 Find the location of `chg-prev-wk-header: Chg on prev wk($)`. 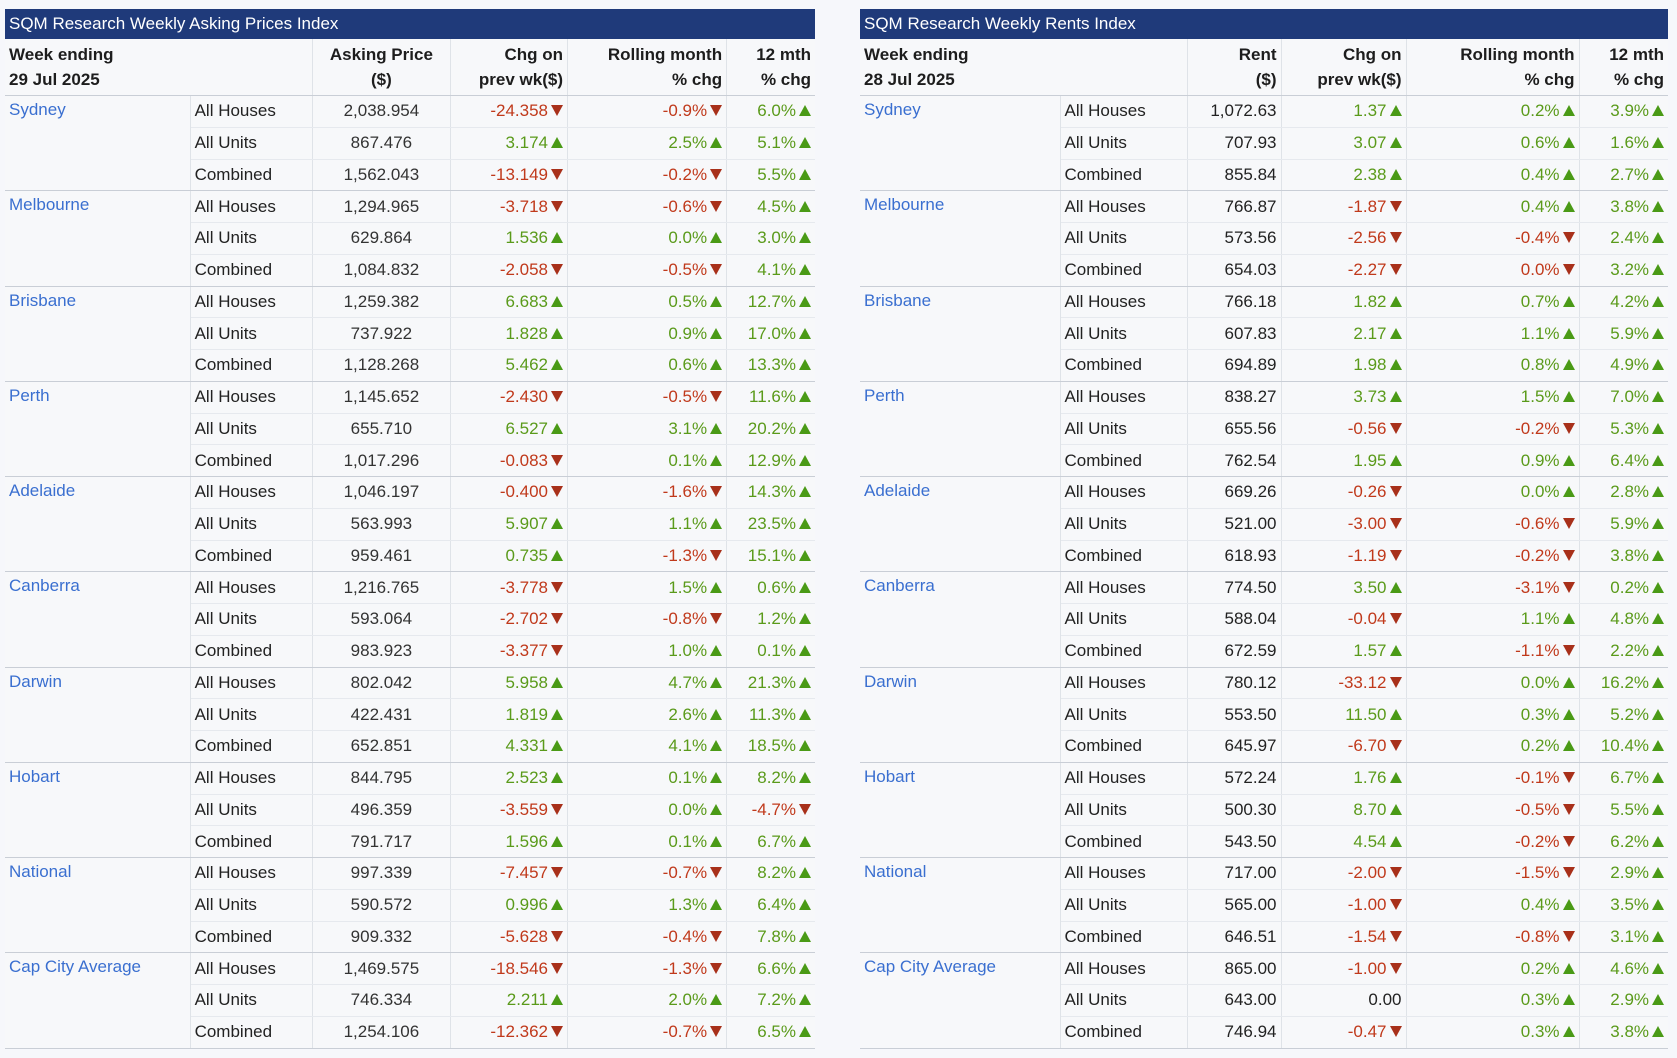

chg-prev-wk-header: Chg on prev wk($) is located at coordinates (509, 67).